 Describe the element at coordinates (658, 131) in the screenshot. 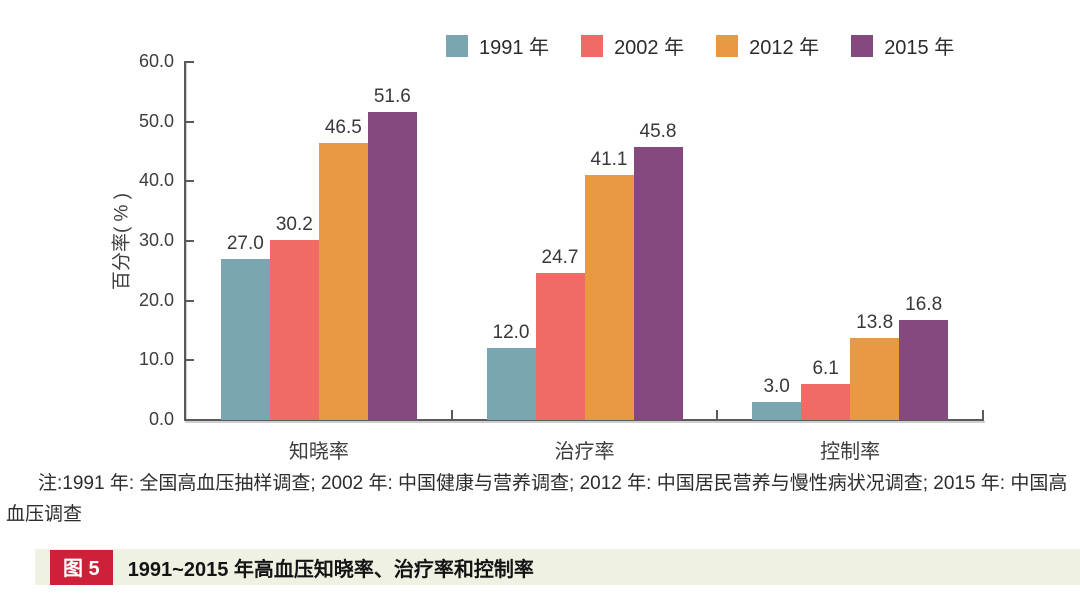

I see `bar-value-label: 45.8` at that location.